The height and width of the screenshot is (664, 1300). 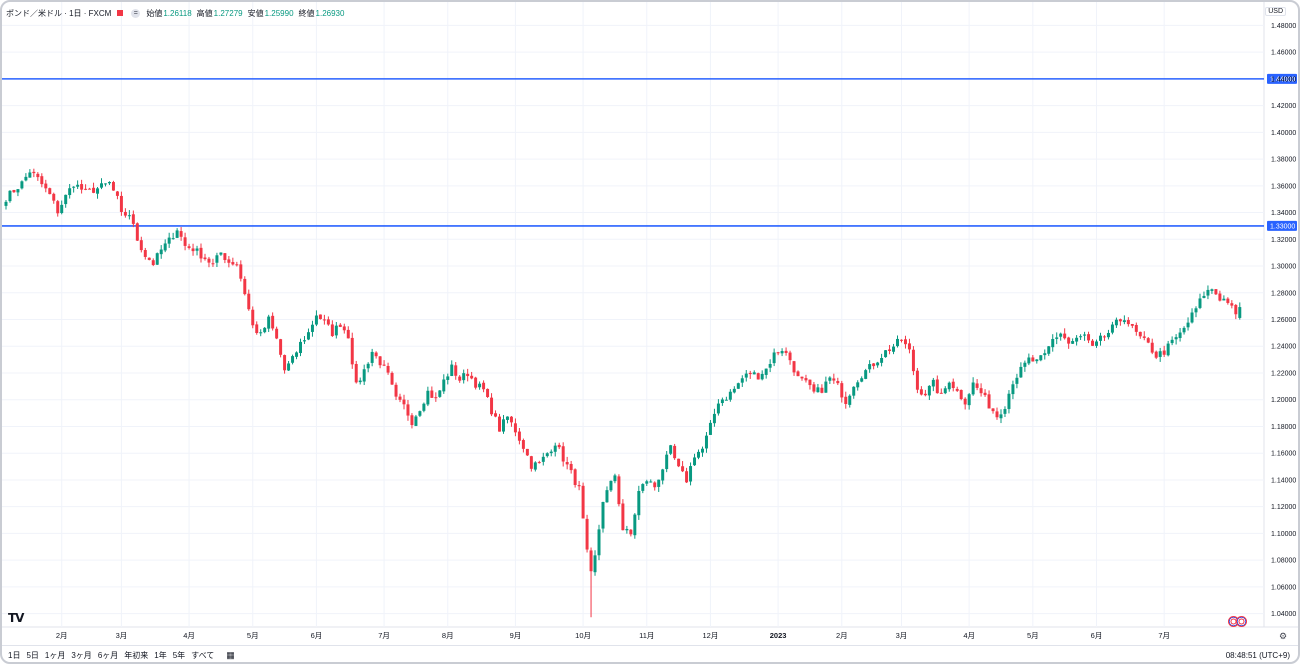 What do you see at coordinates (136, 655) in the screenshot?
I see `range-ytd-button: 年初来` at bounding box center [136, 655].